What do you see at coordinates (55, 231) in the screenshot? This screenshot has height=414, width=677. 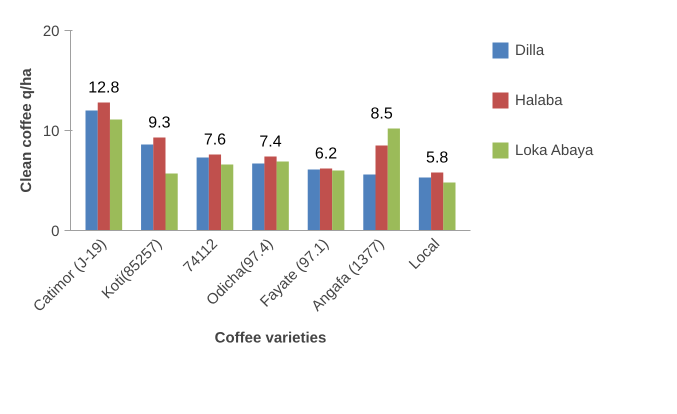 I see `y-tick-label: 0` at bounding box center [55, 231].